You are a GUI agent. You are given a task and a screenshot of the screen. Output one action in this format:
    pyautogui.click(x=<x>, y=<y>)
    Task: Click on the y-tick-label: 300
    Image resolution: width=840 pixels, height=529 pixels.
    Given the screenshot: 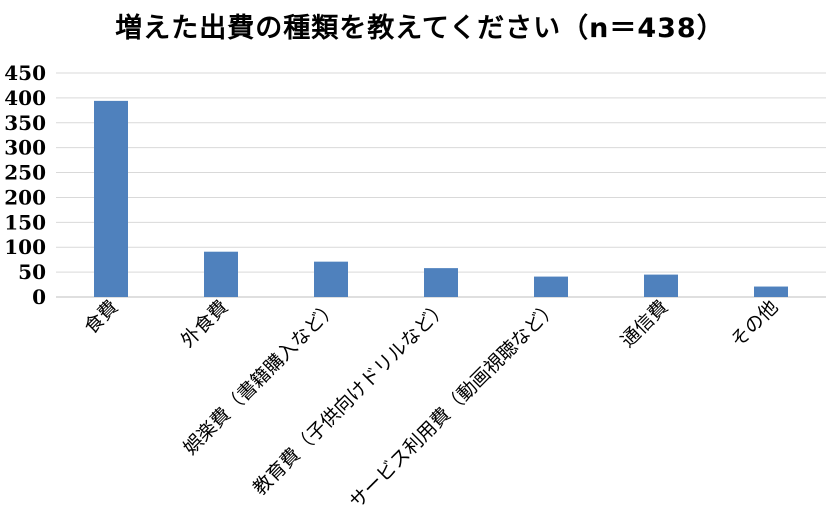 What is the action you would take?
    pyautogui.click(x=25, y=148)
    